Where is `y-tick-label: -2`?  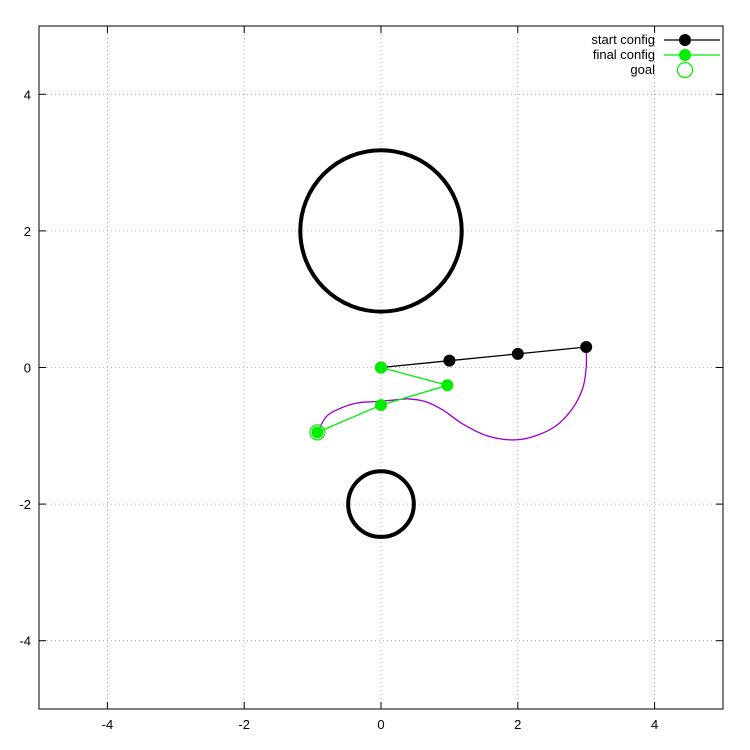
y-tick-label: -2 is located at coordinates (25, 504).